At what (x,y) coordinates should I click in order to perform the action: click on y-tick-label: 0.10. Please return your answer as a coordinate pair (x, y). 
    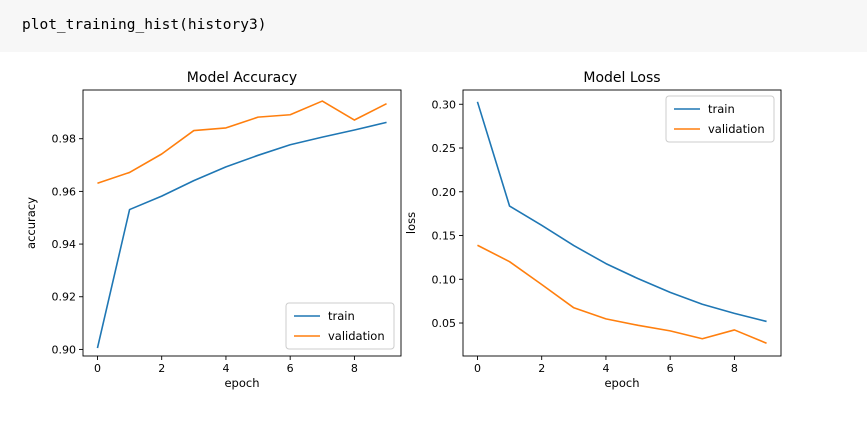
    Looking at the image, I should click on (444, 279).